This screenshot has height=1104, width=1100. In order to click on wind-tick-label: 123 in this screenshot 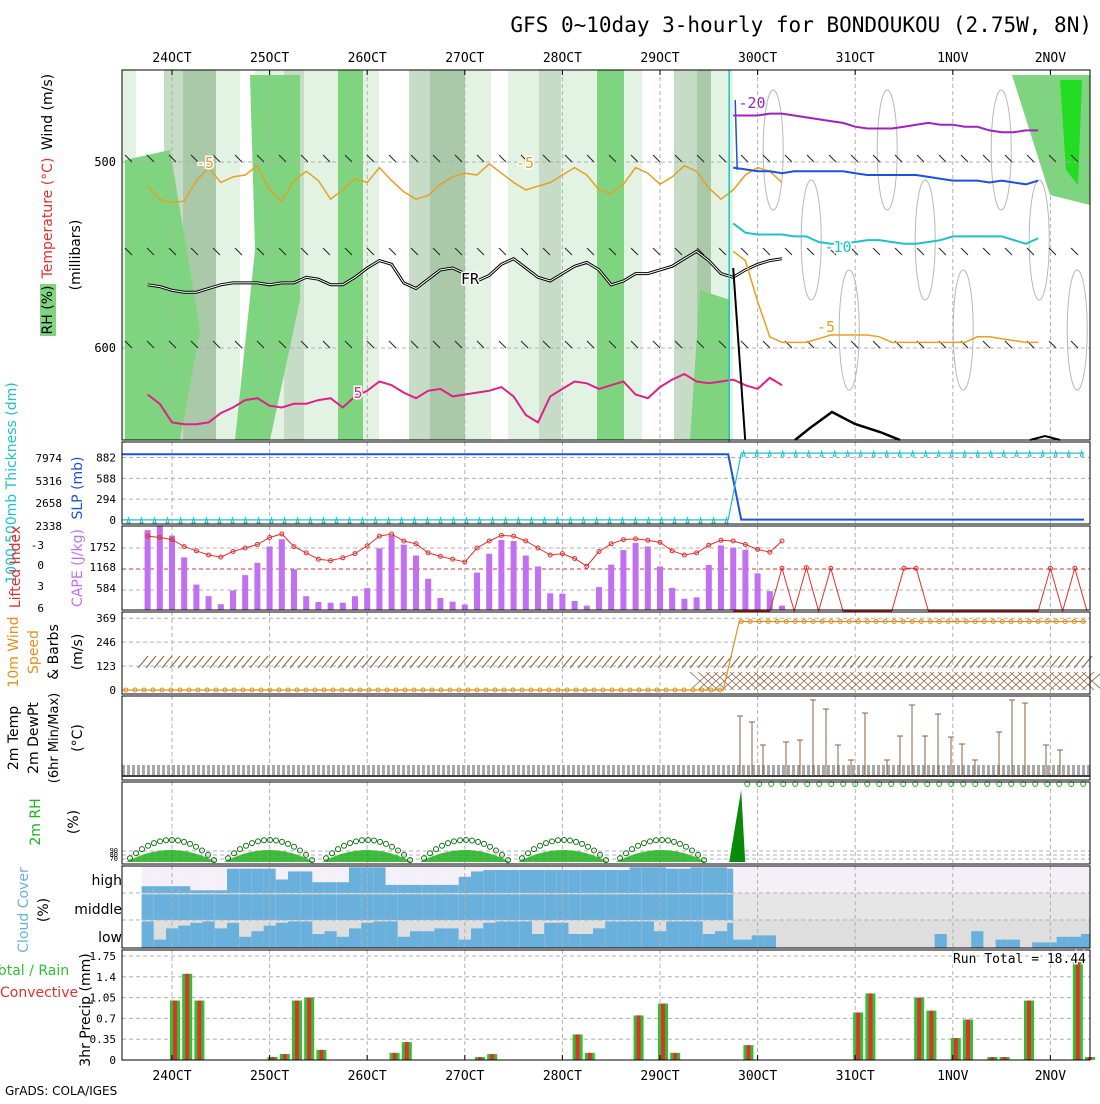, I will do `click(106, 666)`.